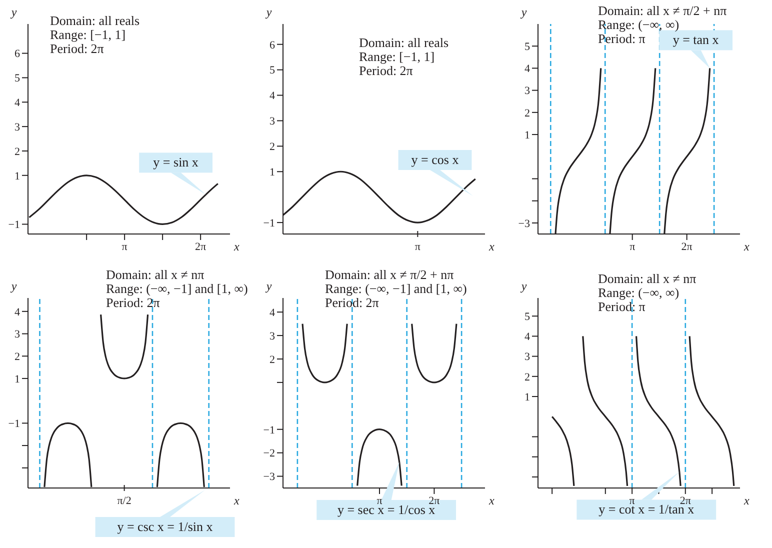  I want to click on y-tick-label: −2, so click(269, 454).